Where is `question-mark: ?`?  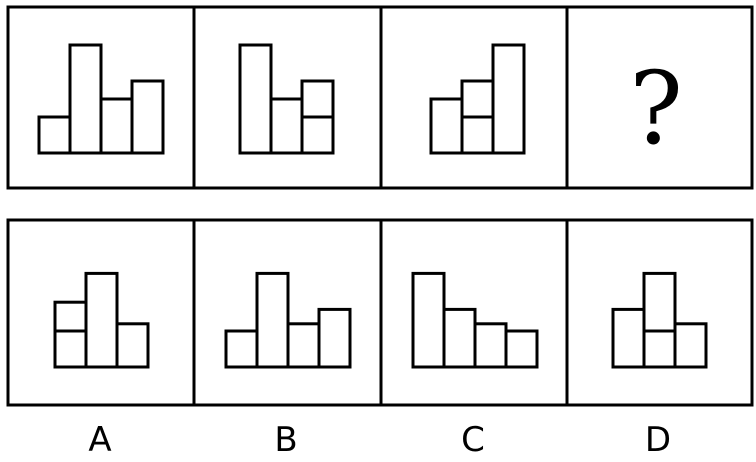
question-mark: ? is located at coordinates (656, 108).